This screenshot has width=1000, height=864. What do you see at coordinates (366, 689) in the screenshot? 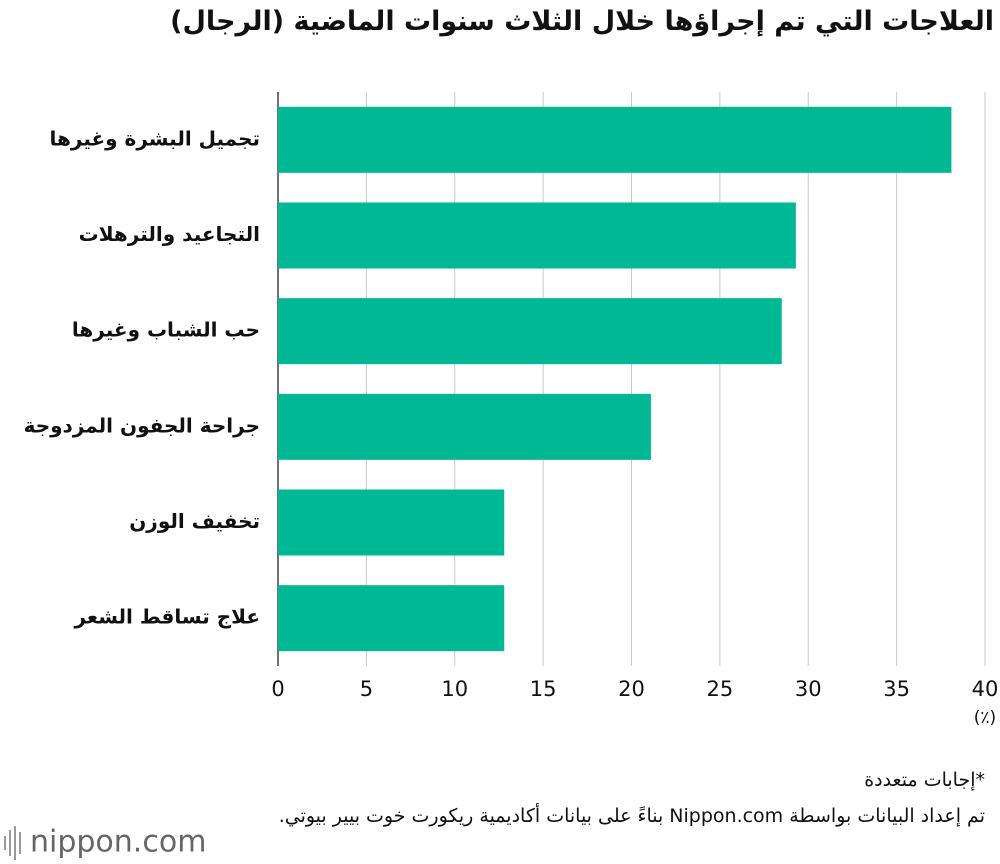
I see `x-tick-label: 5` at bounding box center [366, 689].